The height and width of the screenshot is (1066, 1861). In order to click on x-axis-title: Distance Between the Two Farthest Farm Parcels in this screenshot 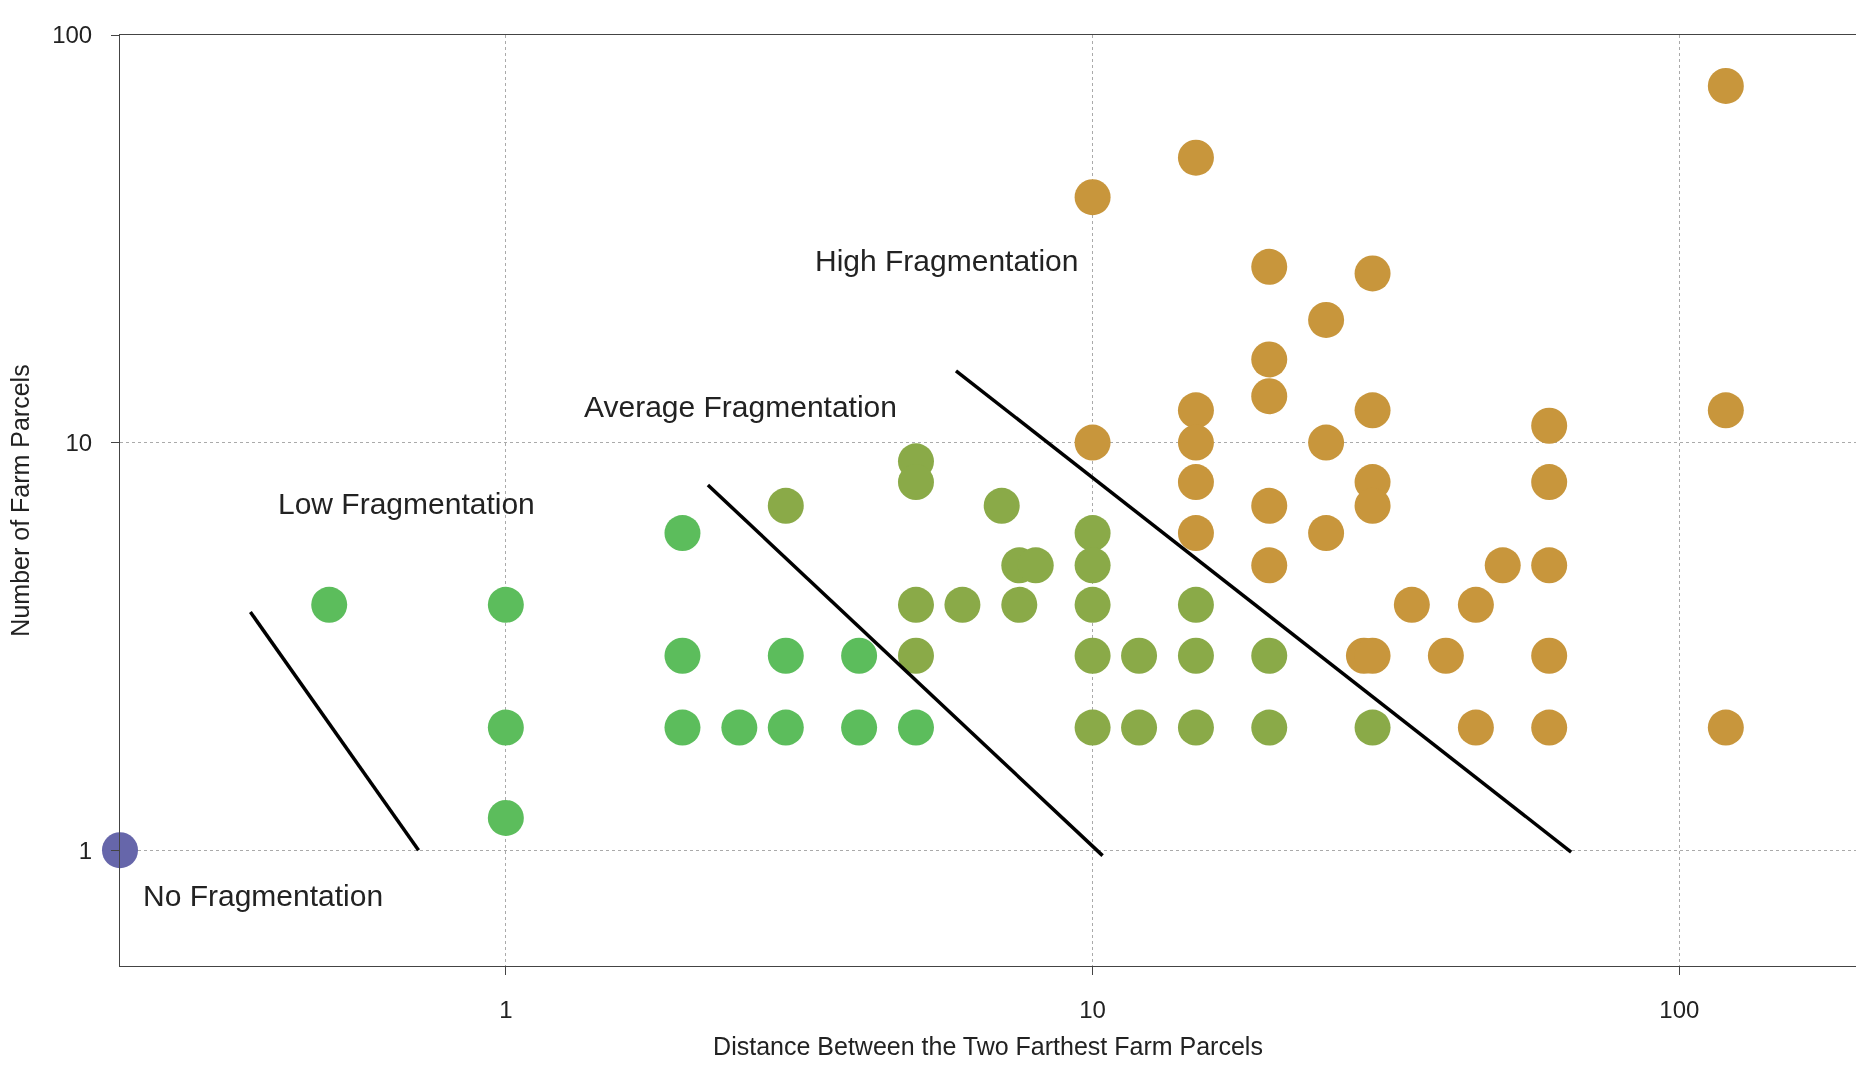, I will do `click(988, 1045)`.